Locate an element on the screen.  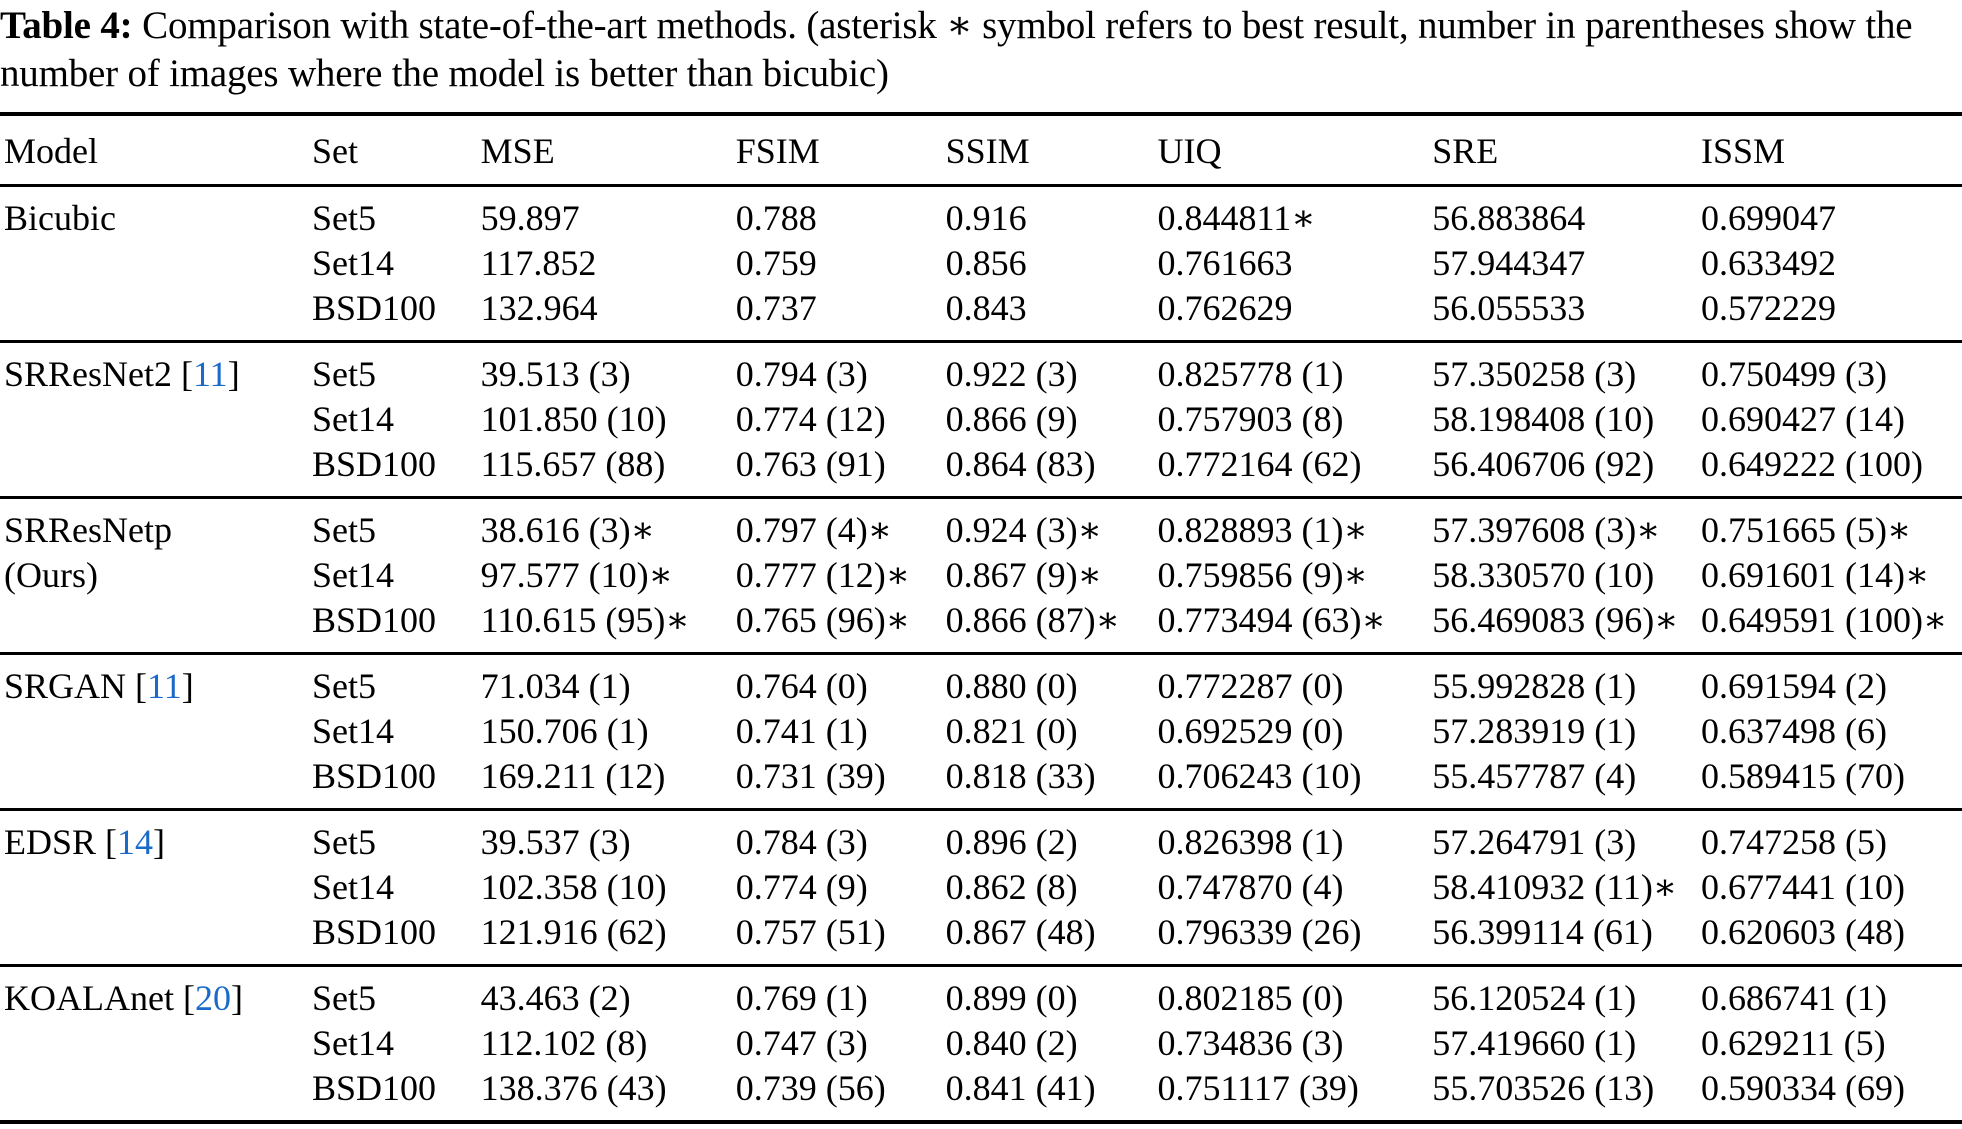
cell-mse: 71.034 (1) is located at coordinates (555, 686).